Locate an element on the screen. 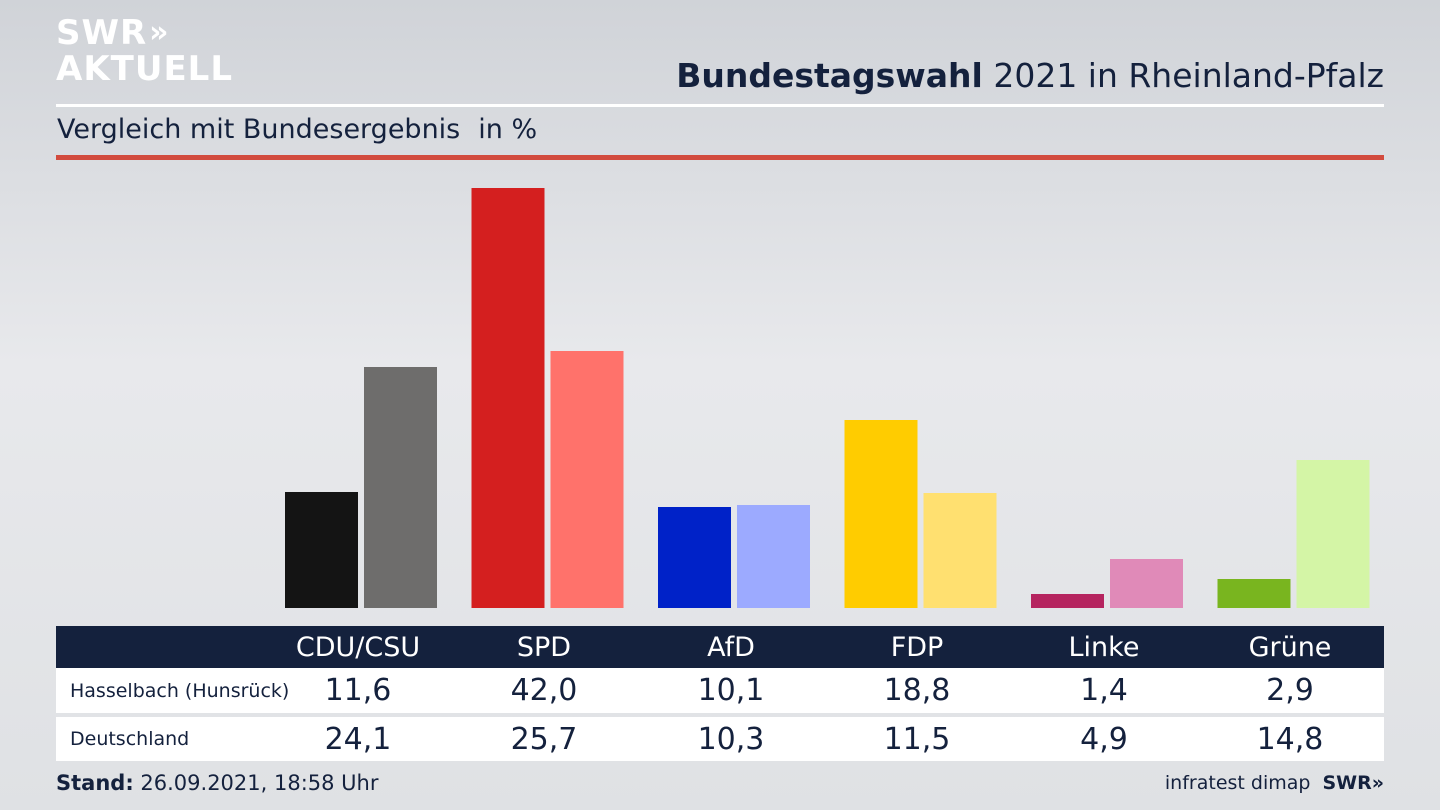  subtitle-divider is located at coordinates (720, 157).